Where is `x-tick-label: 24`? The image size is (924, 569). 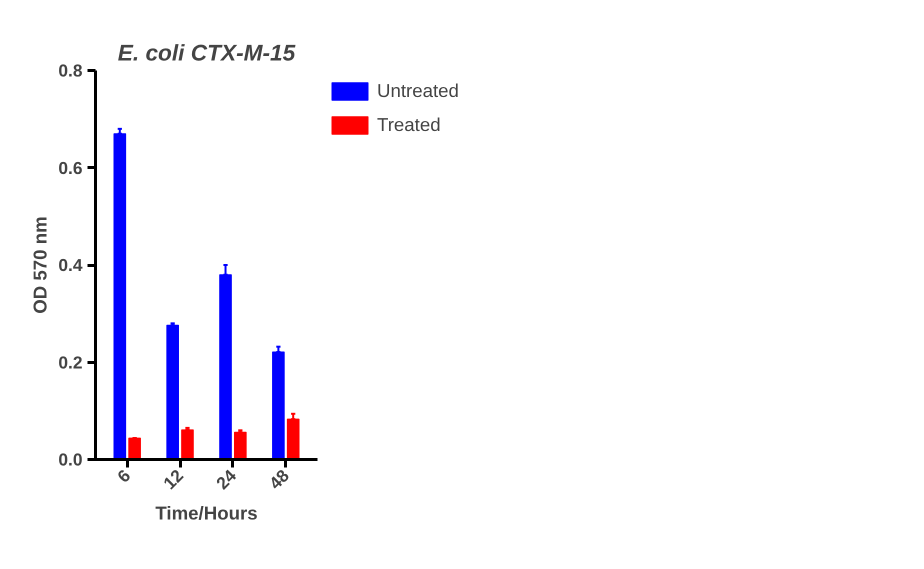
x-tick-label: 24 is located at coordinates (226, 479).